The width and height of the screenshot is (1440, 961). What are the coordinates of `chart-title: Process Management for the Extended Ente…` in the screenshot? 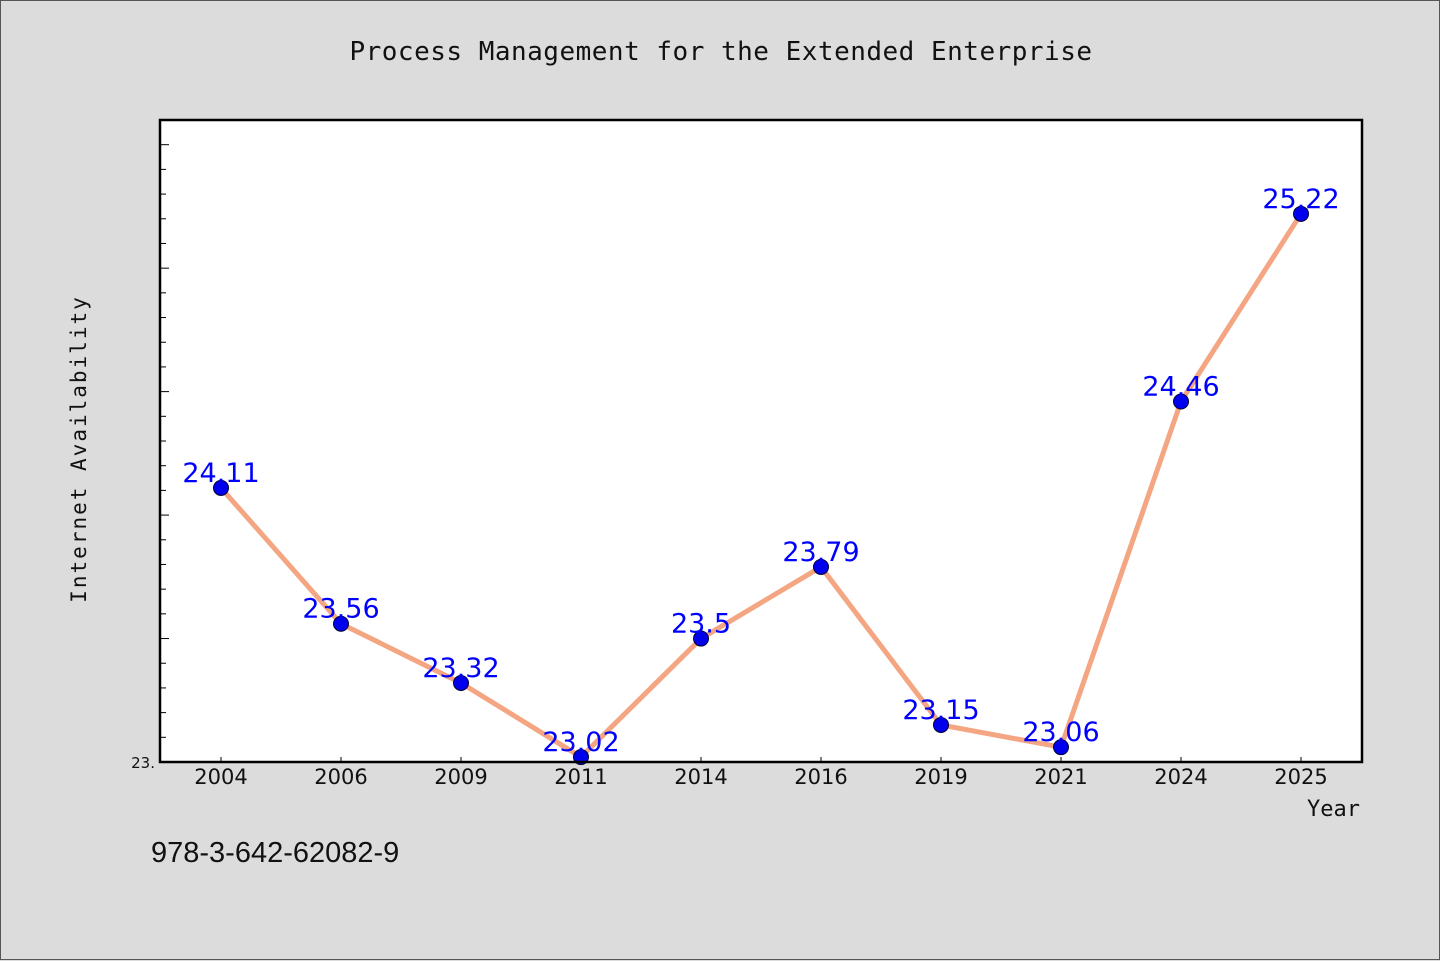 It's located at (721, 52).